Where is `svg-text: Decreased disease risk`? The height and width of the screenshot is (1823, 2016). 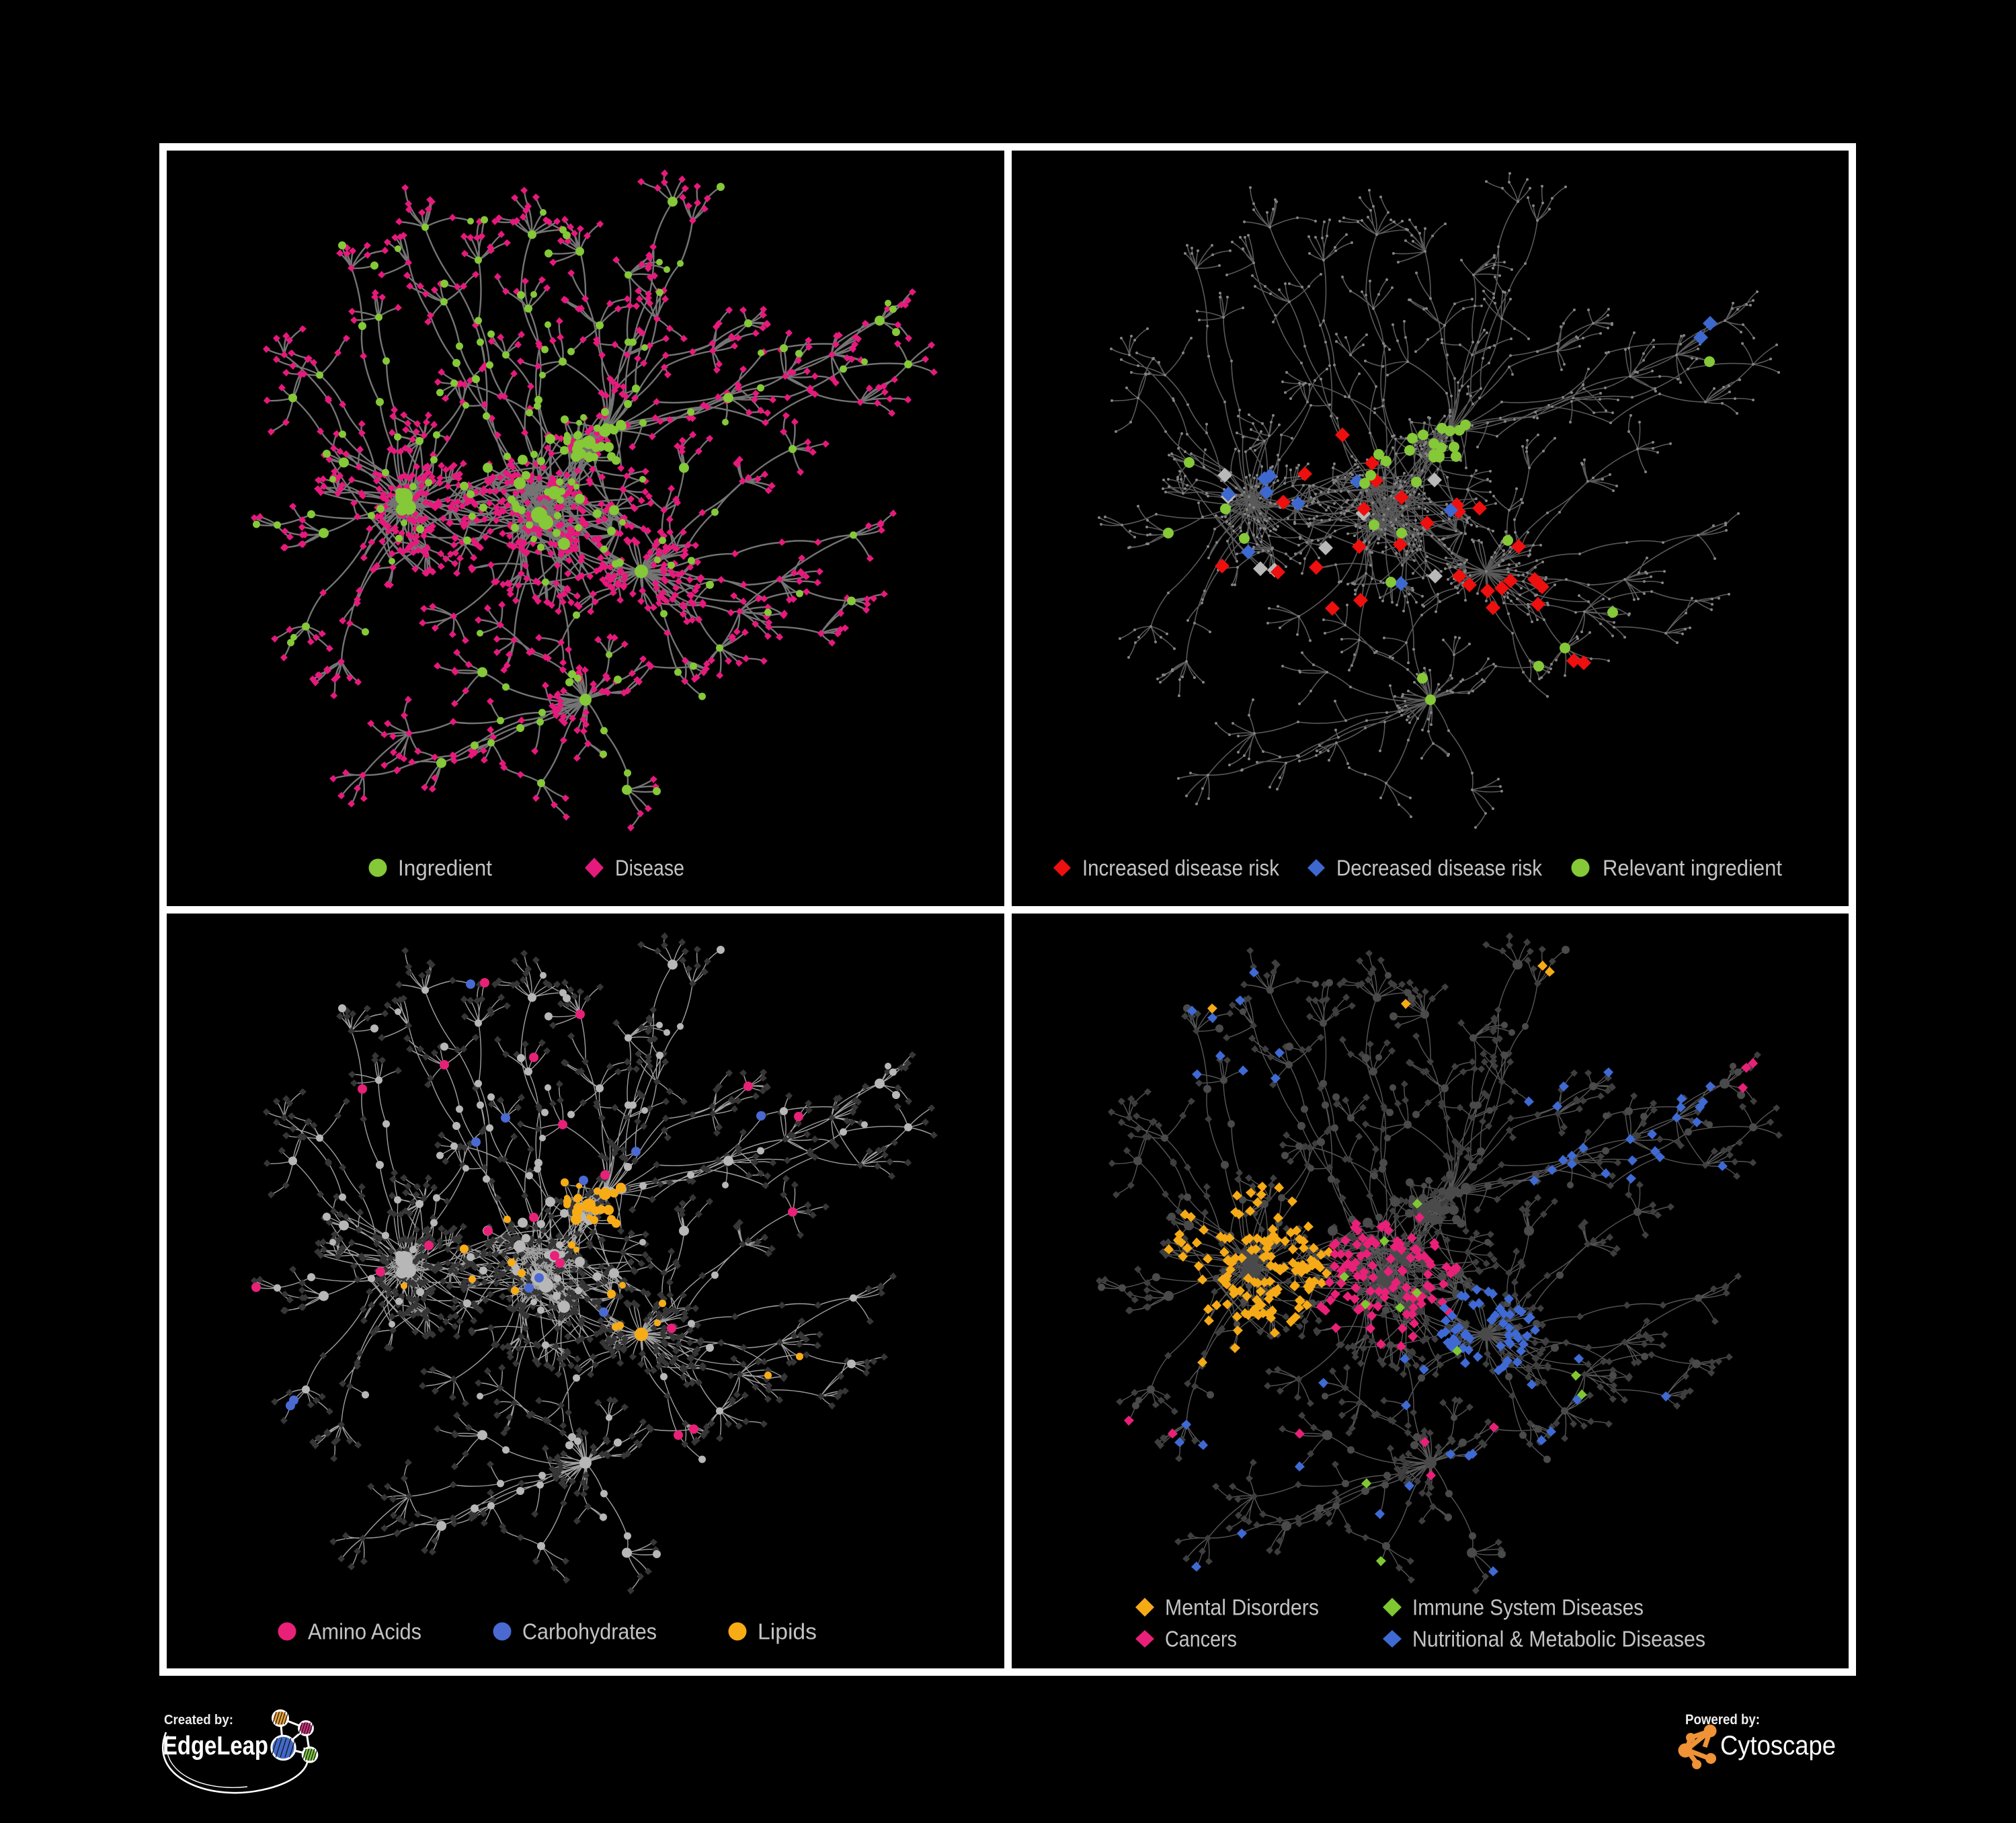 svg-text: Decreased disease risk is located at coordinates (1439, 868).